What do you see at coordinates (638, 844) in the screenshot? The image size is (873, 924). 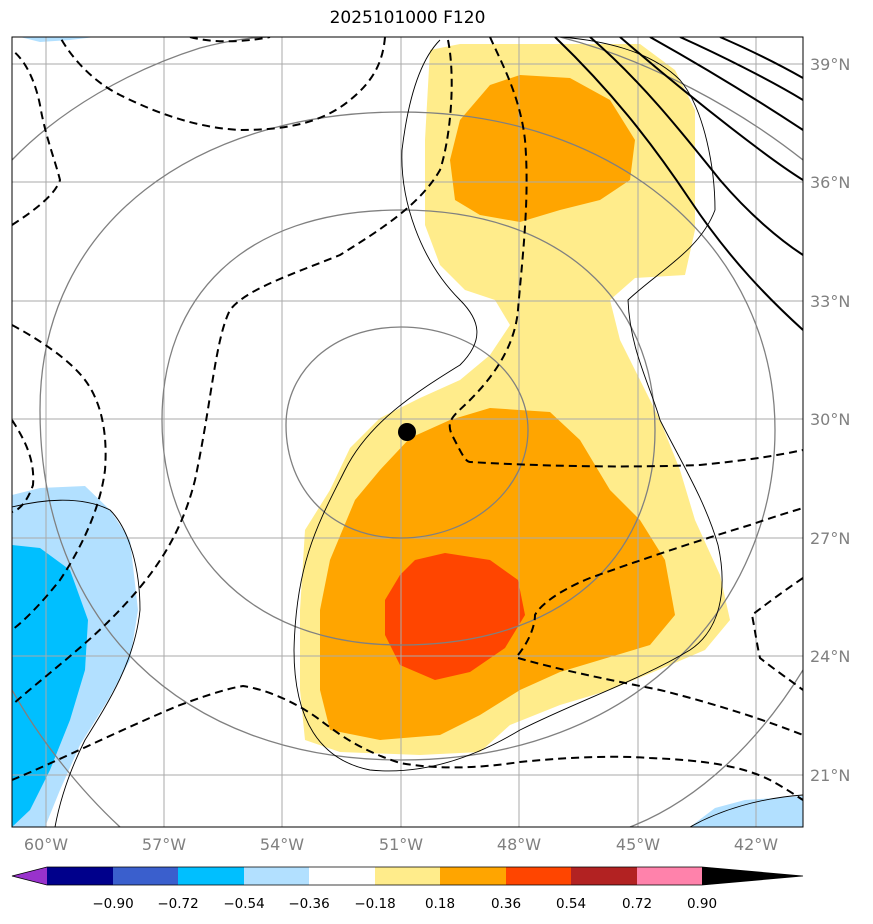 I see `lon-label: 45°W` at bounding box center [638, 844].